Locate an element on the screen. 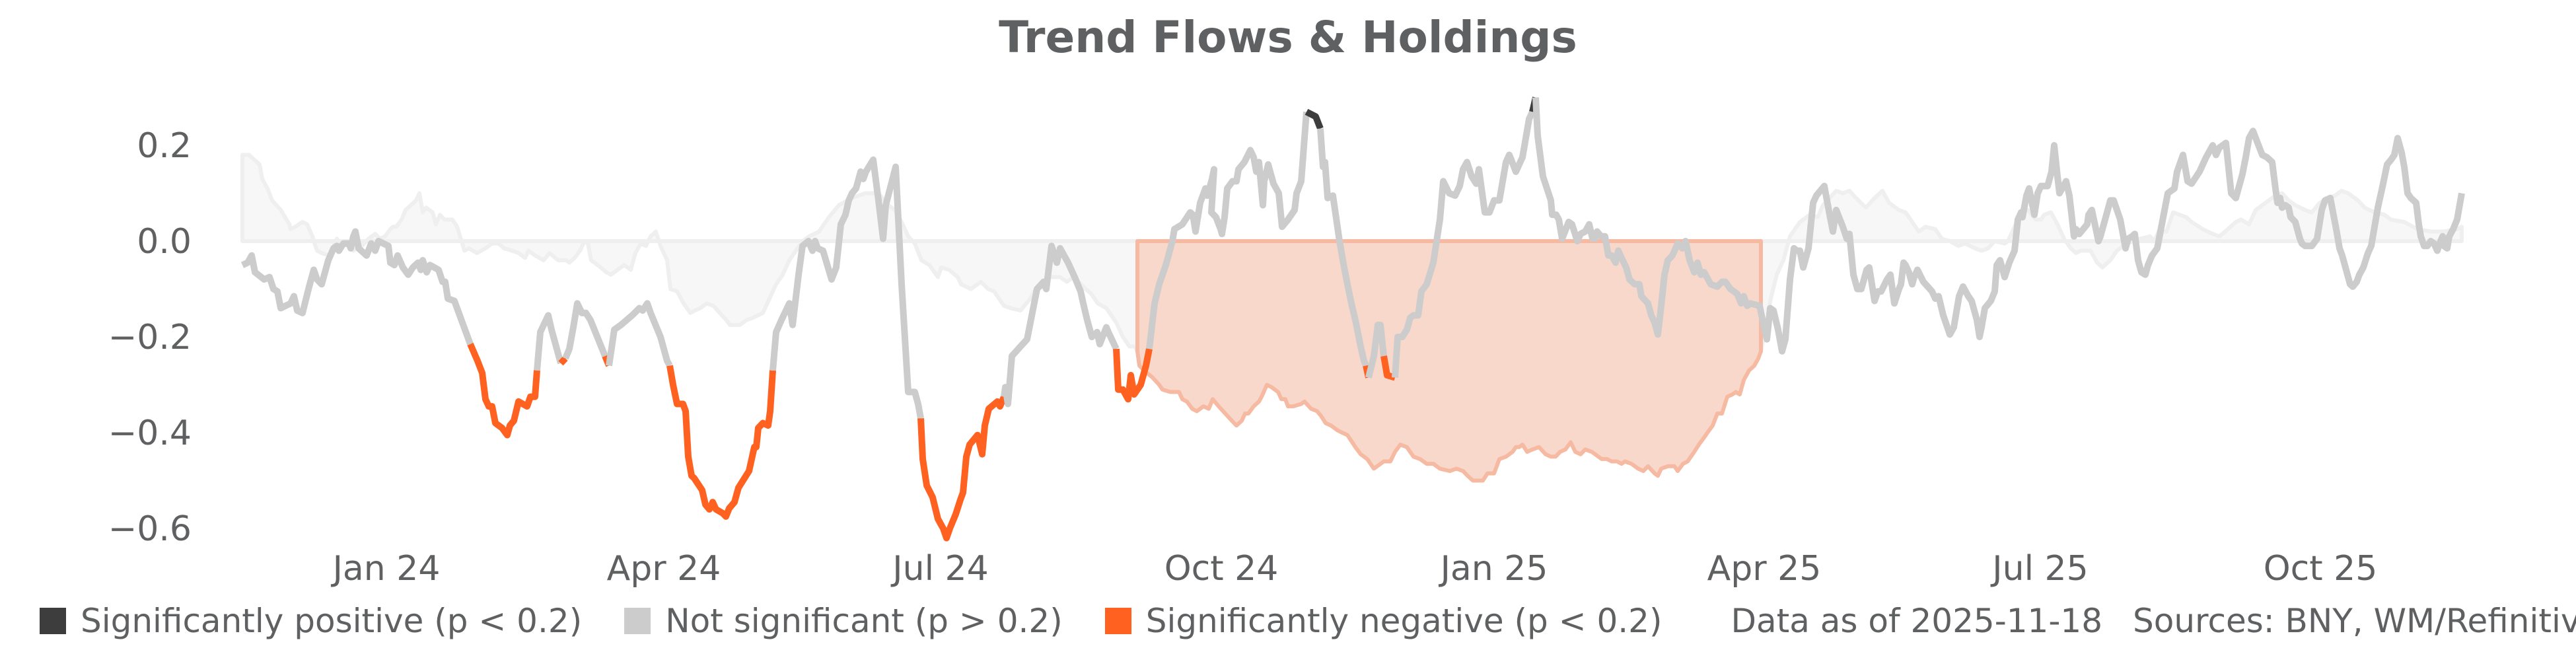 Image resolution: width=2576 pixels, height=652 pixels. legend-label-positive: Significantly positive (p < 0.2) is located at coordinates (332, 621).